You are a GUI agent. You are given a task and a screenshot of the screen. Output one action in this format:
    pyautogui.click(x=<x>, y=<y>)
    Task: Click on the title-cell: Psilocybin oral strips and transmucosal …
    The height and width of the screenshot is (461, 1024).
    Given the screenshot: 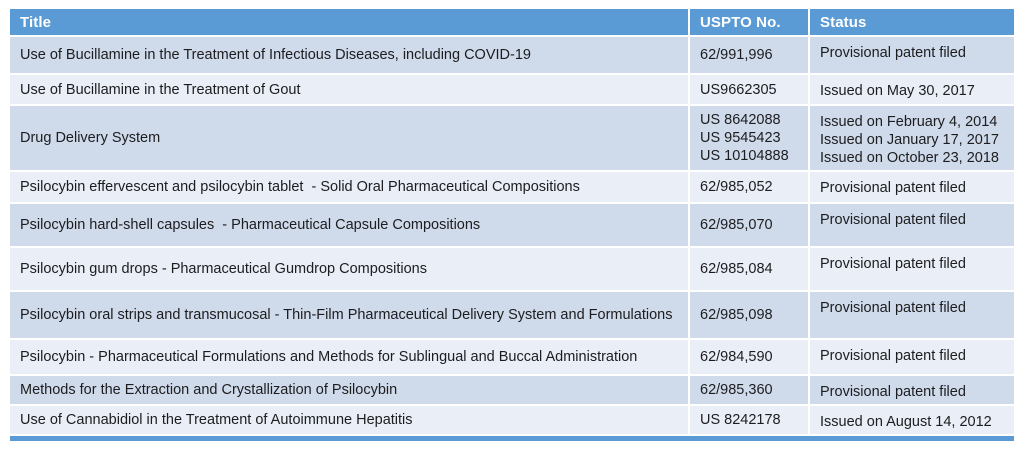 What is the action you would take?
    pyautogui.click(x=349, y=315)
    